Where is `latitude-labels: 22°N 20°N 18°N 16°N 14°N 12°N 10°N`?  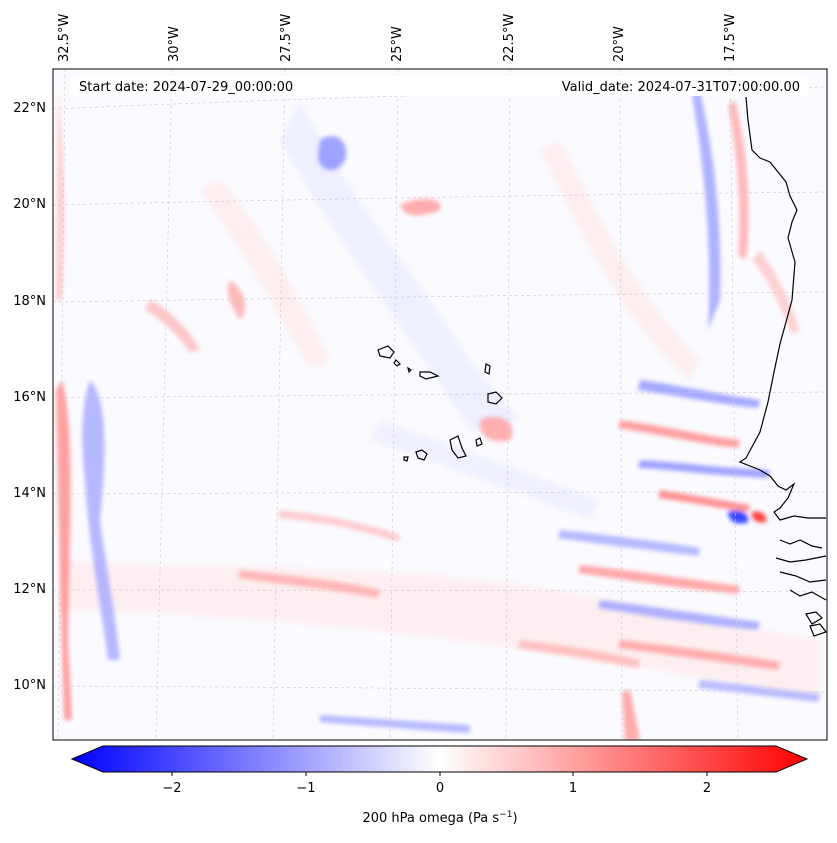
latitude-labels: 22°N 20°N 18°N 16°N 14°N 12°N 10°N is located at coordinates (29, 397).